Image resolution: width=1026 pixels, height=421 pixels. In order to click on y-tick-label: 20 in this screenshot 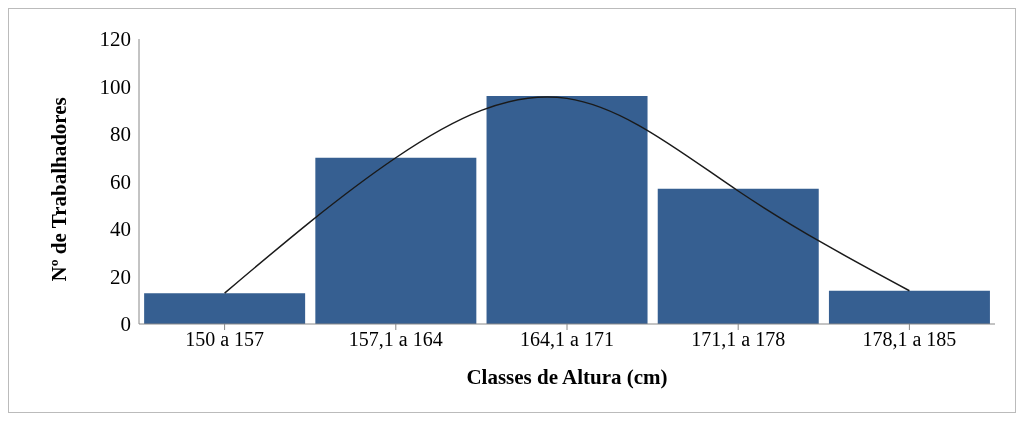, I will do `click(120, 276)`.